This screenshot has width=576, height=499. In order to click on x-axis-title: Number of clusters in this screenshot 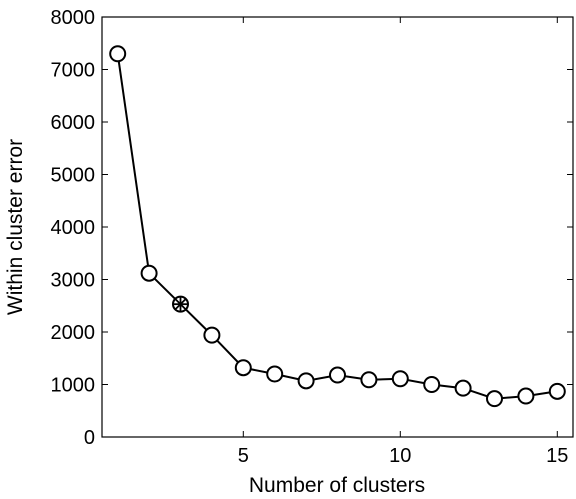, I will do `click(337, 485)`.